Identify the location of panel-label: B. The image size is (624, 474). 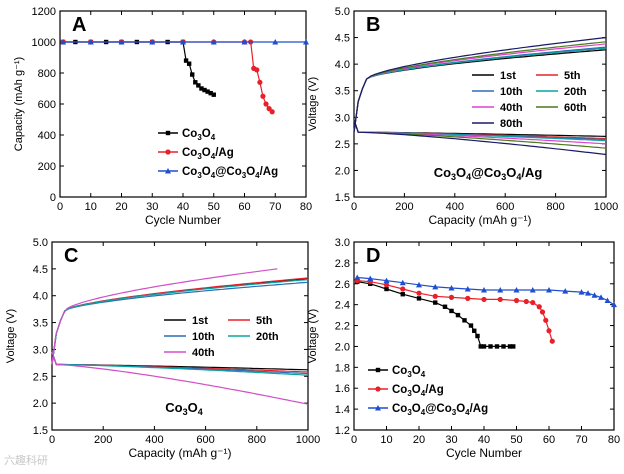
(373, 25).